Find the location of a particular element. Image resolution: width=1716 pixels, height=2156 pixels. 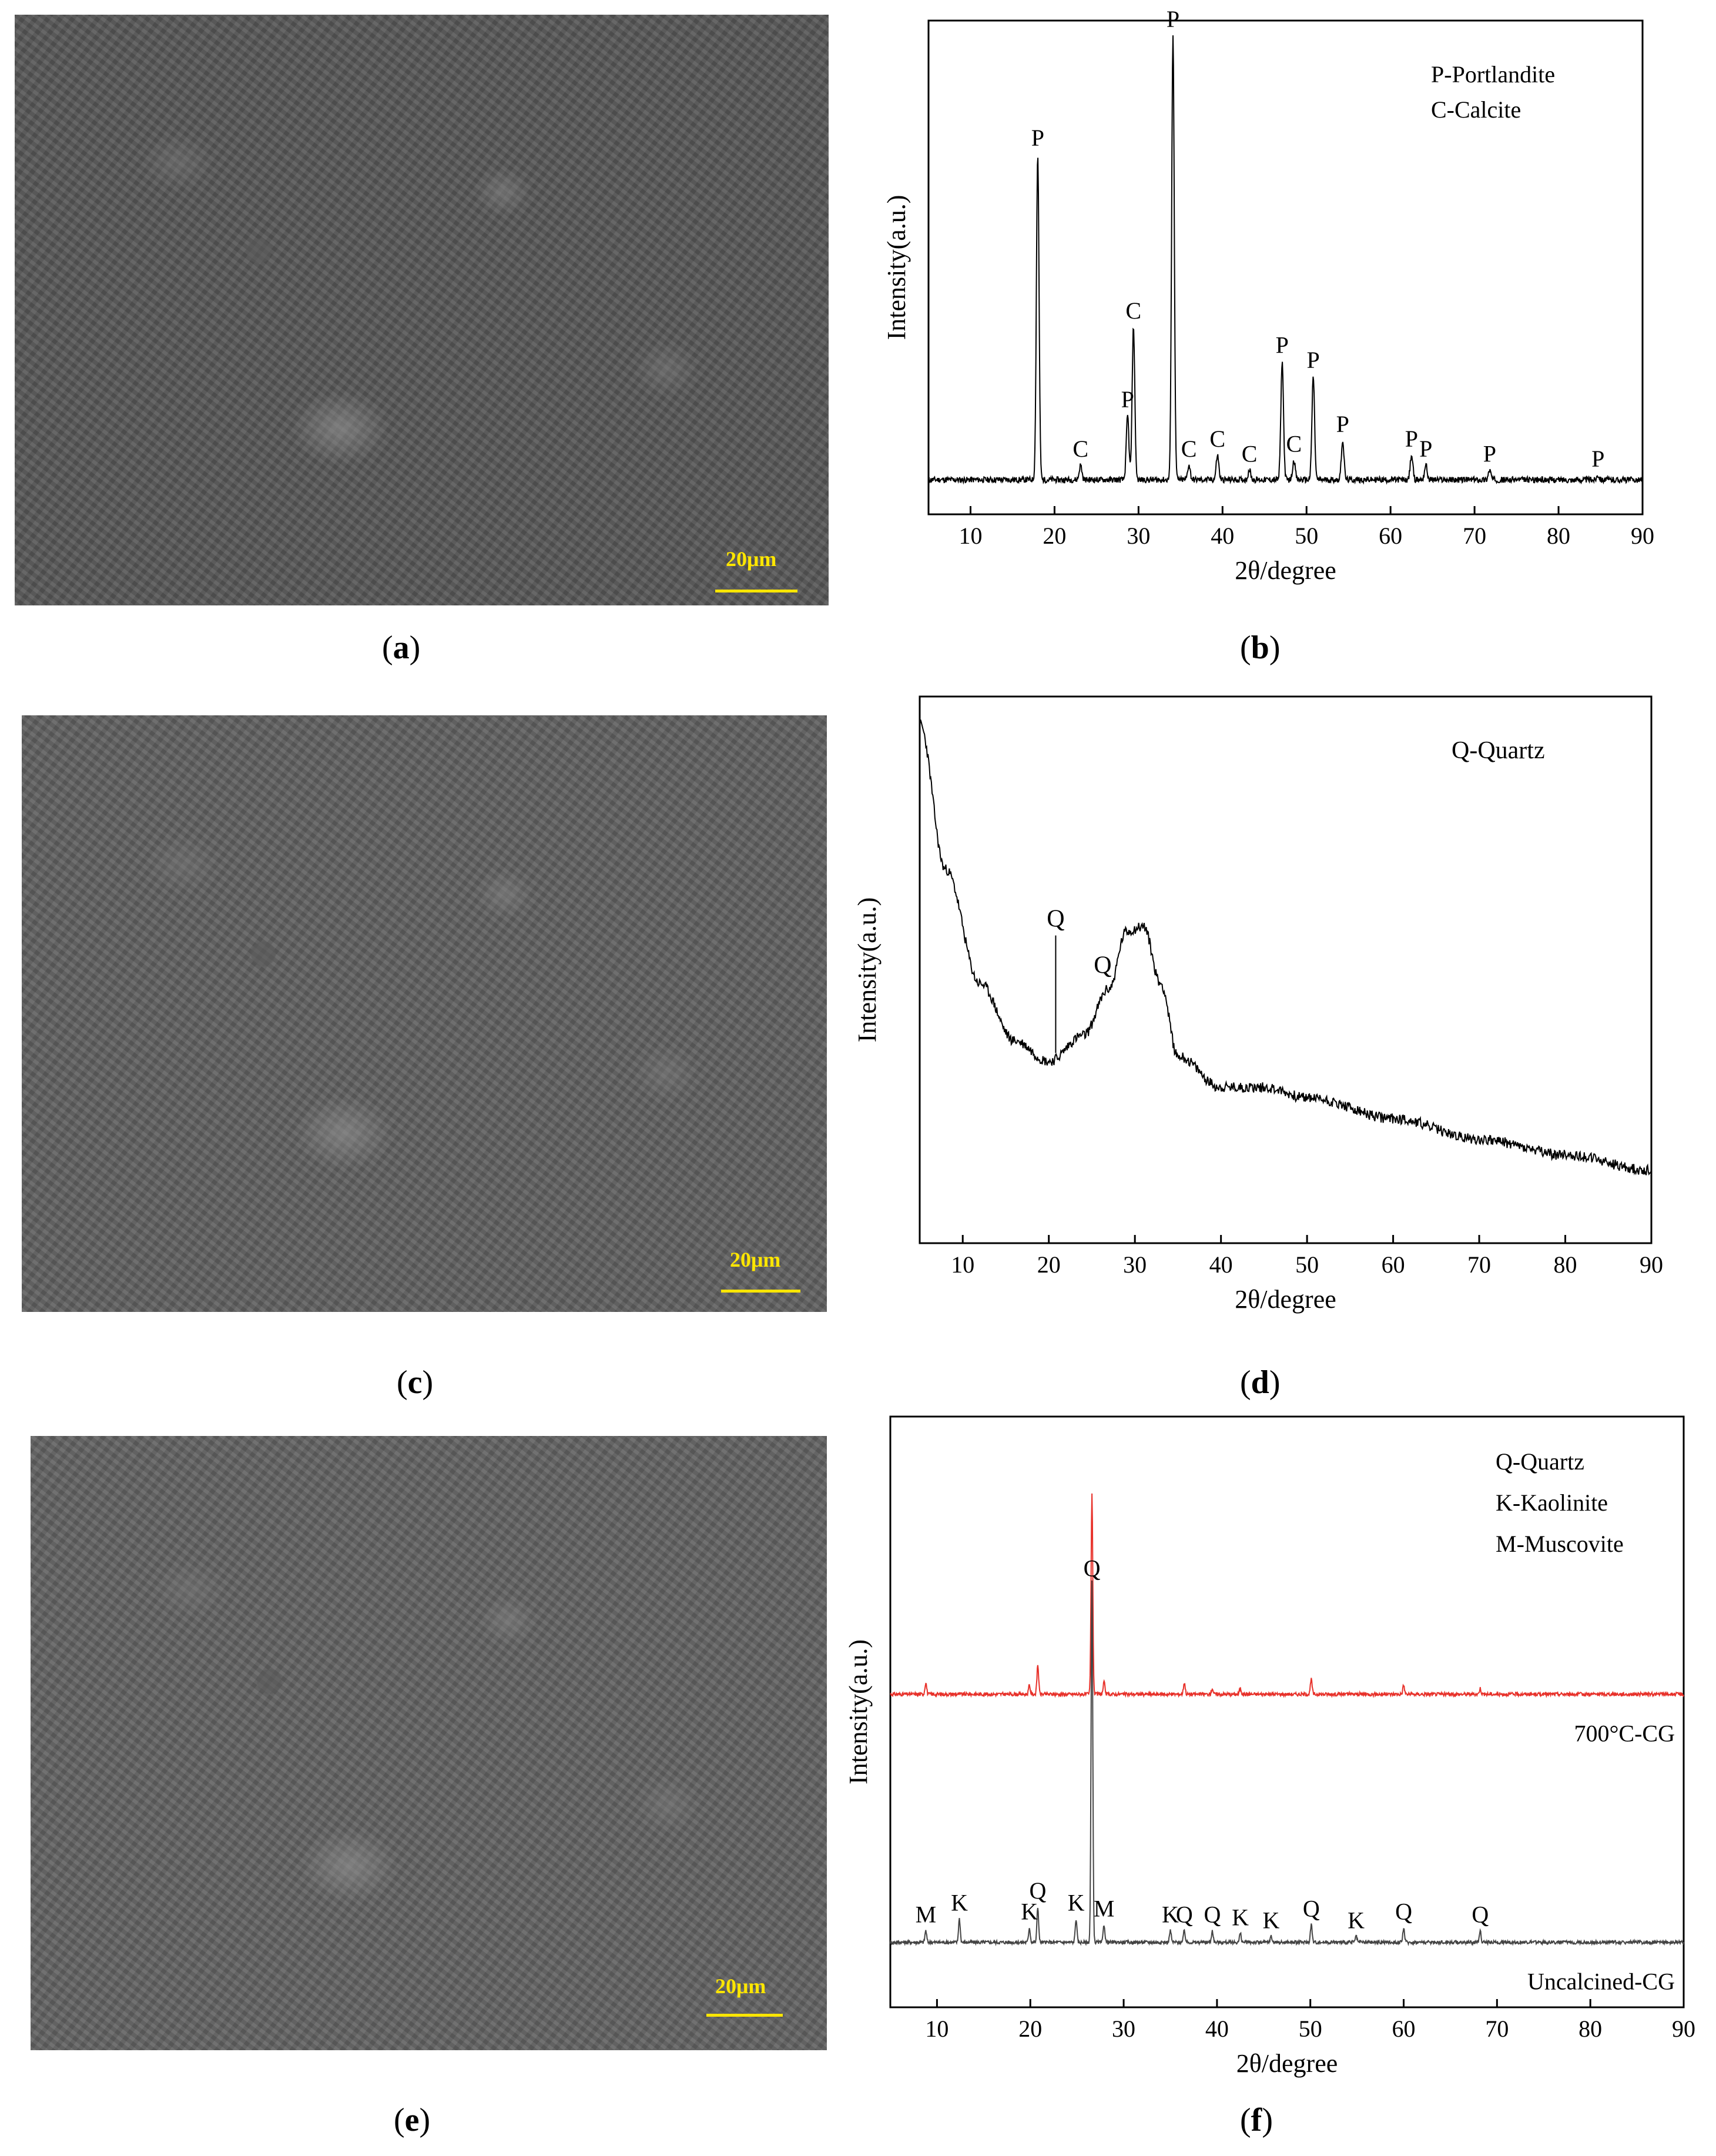

series-line-calcined is located at coordinates (1287, 1596).